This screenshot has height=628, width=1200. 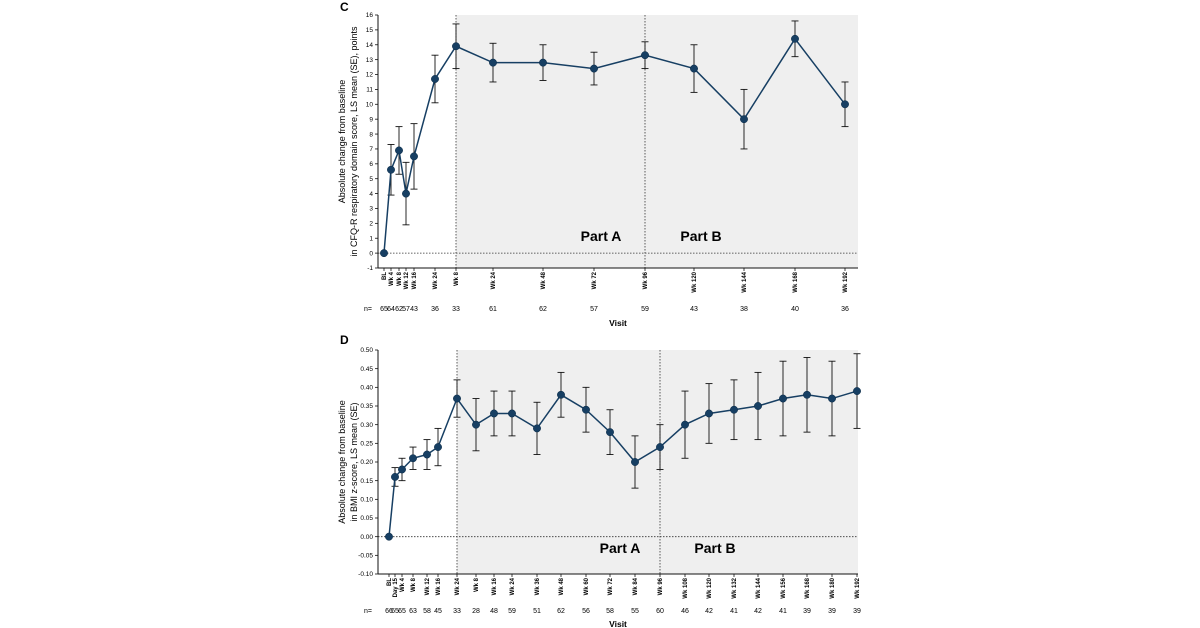 I want to click on n-value: 60, so click(x=660, y=611).